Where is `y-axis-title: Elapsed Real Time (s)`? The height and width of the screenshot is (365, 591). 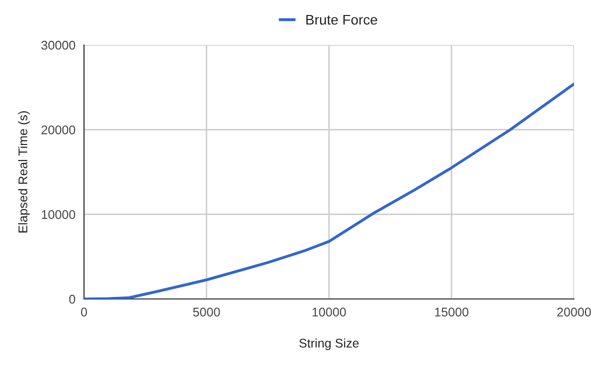 y-axis-title: Elapsed Real Time (s) is located at coordinates (24, 171).